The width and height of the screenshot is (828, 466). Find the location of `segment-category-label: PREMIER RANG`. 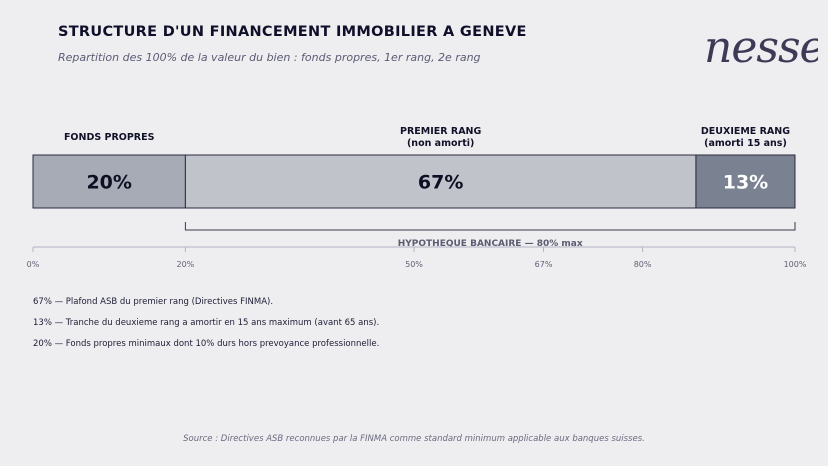

segment-category-label: PREMIER RANG is located at coordinates (440, 131).